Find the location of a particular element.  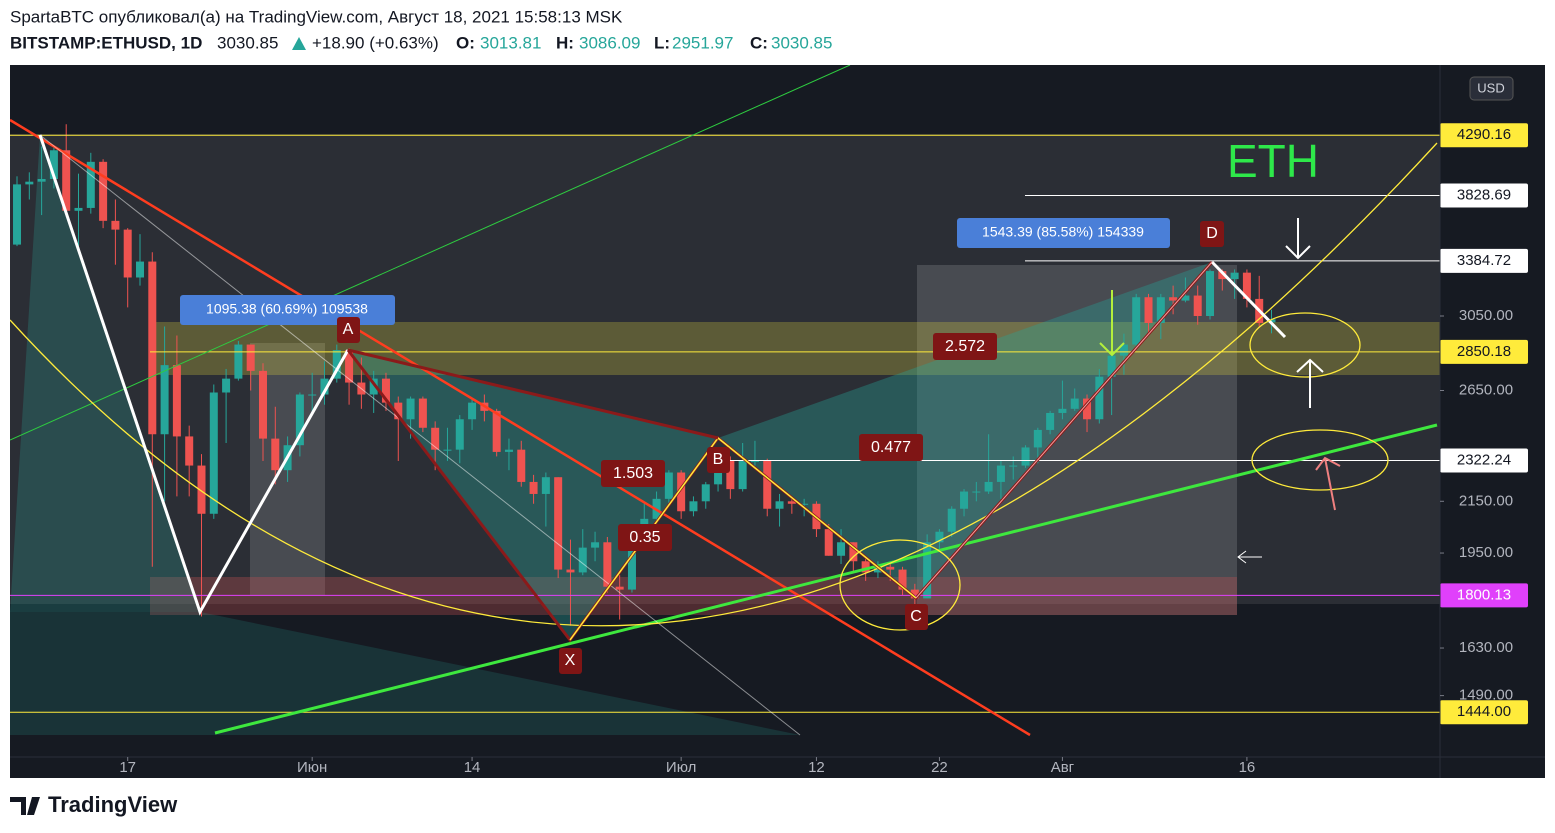

ohlc-value: 2951.97 is located at coordinates (702, 42).